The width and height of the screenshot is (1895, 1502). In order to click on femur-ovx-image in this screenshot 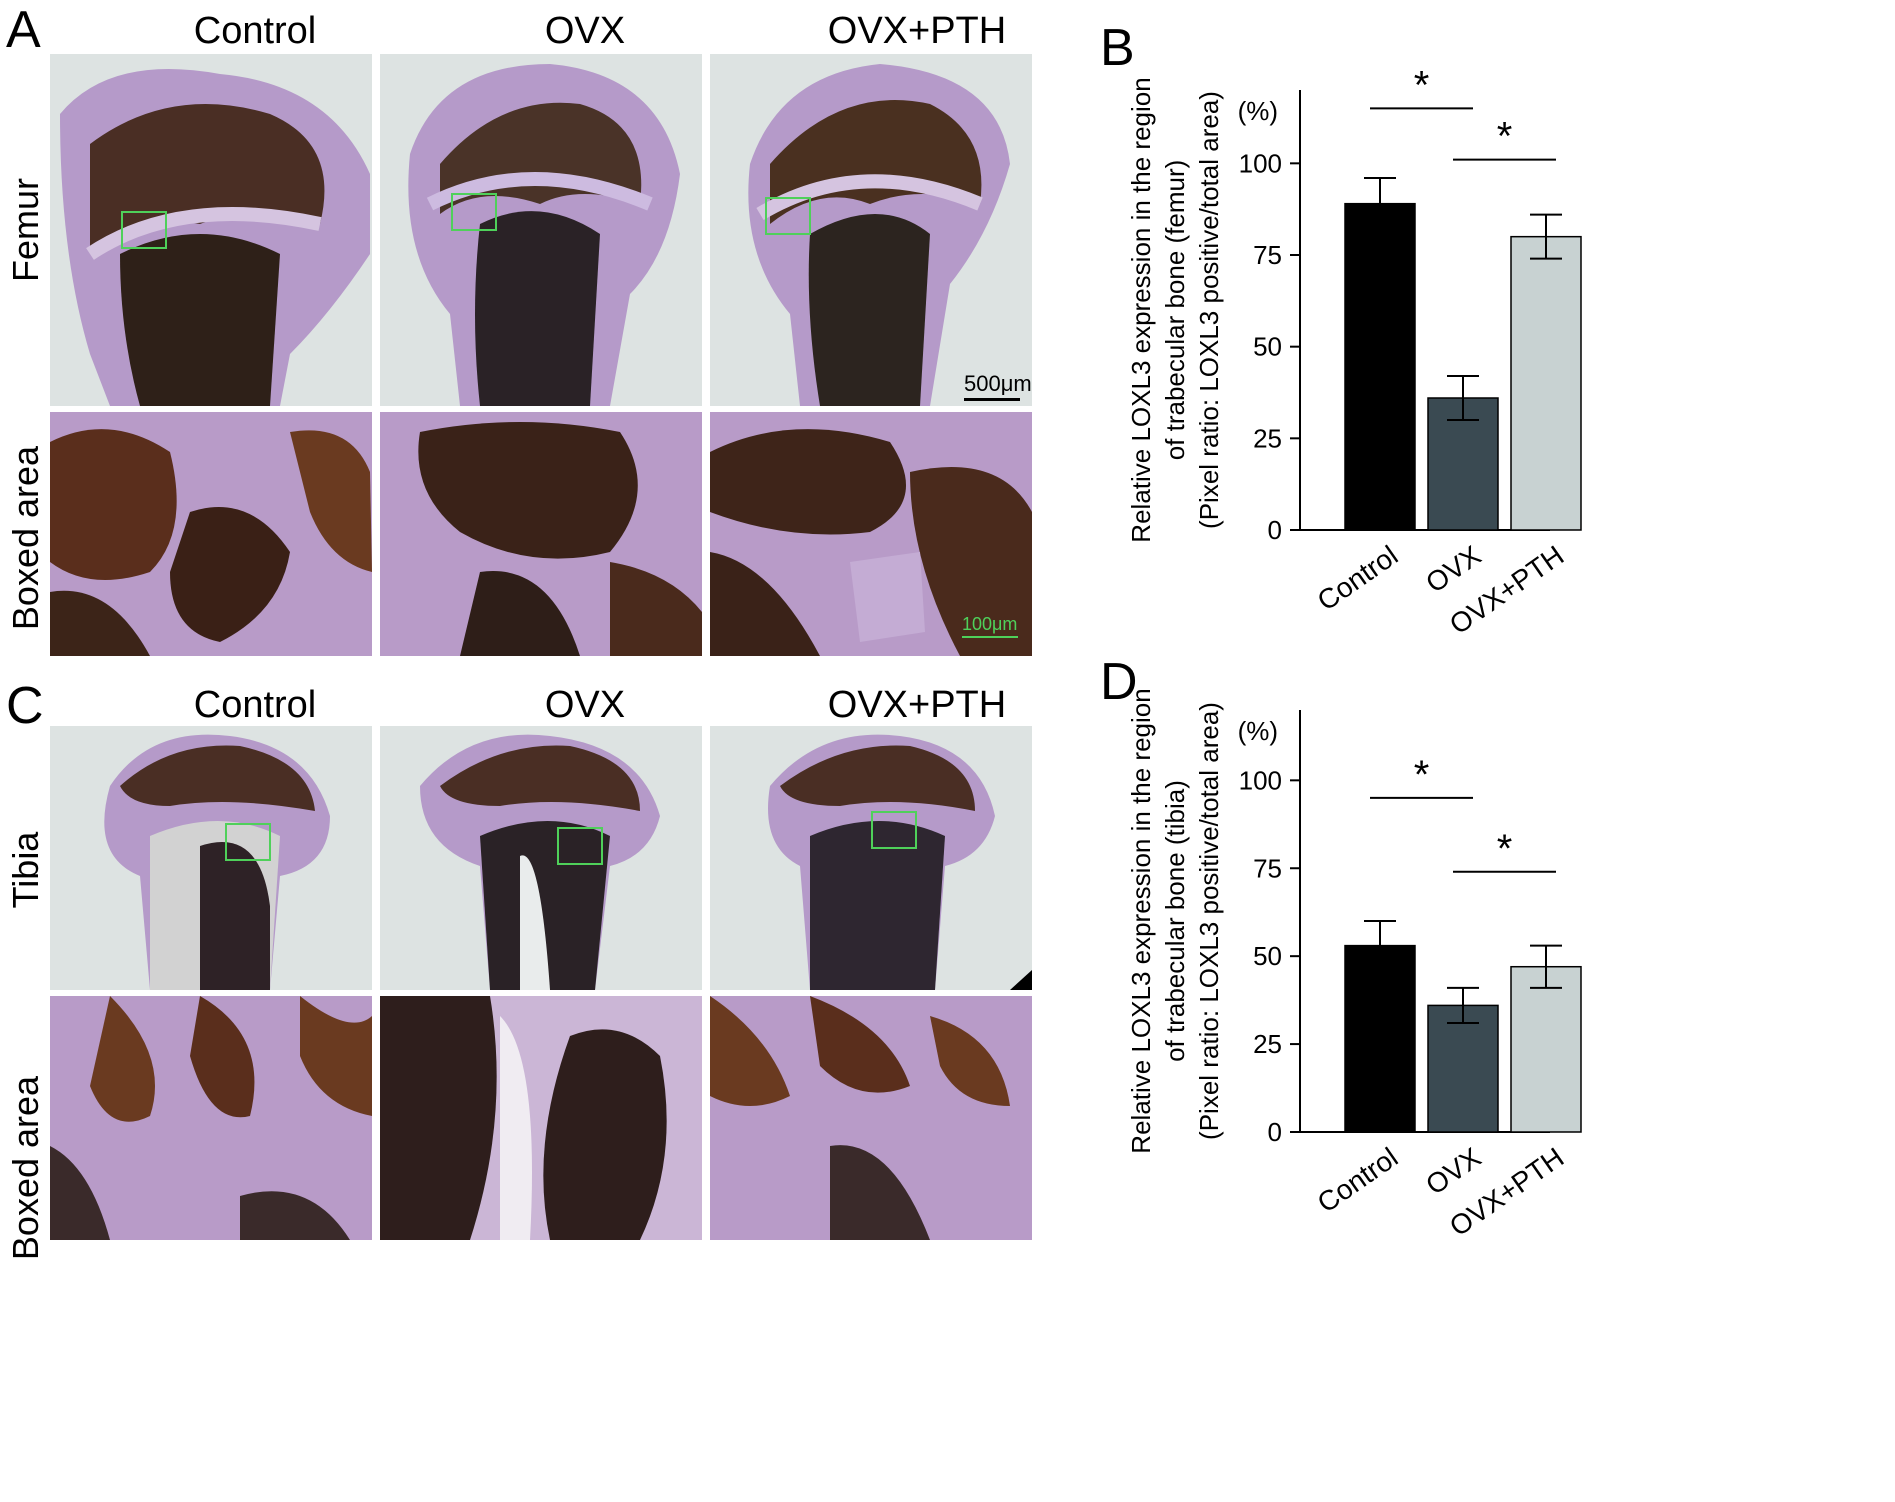, I will do `click(541, 230)`.